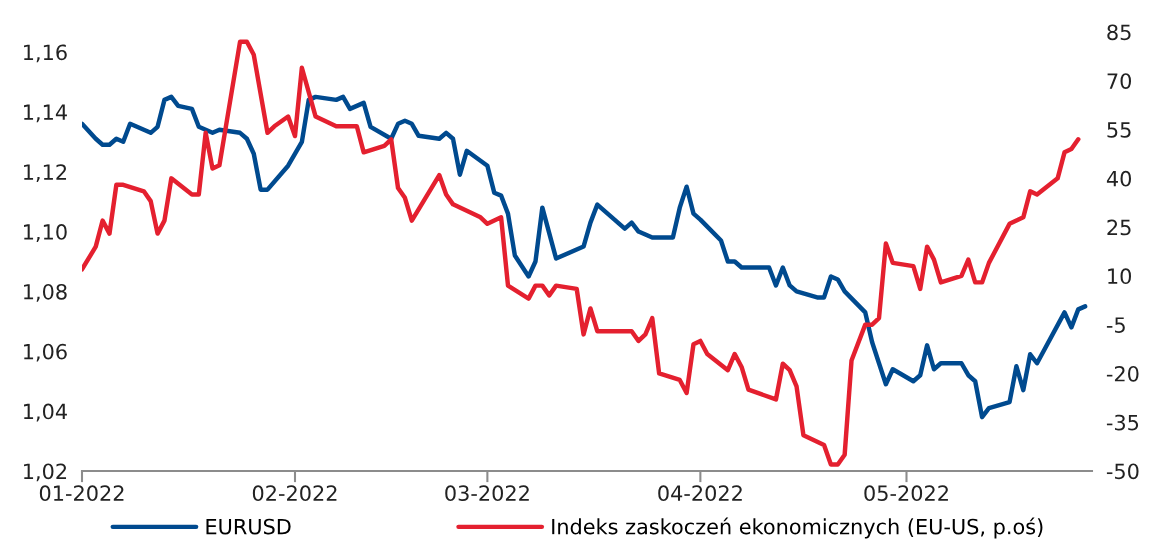  Describe the element at coordinates (248, 526) in the screenshot. I see `legend-label: EURUSD` at that location.